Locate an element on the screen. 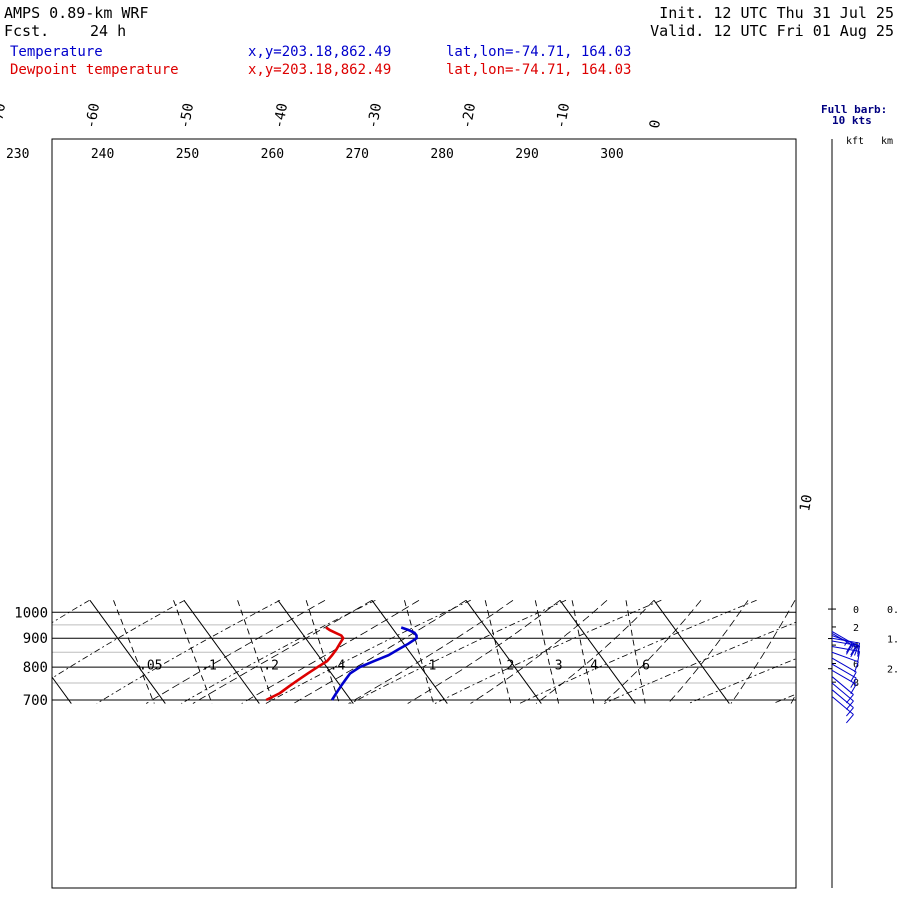 Image resolution: width=900 pixels, height=900 pixels. init-time: Init. 12 UTC Thu 31 Jul 25 is located at coordinates (776, 13).